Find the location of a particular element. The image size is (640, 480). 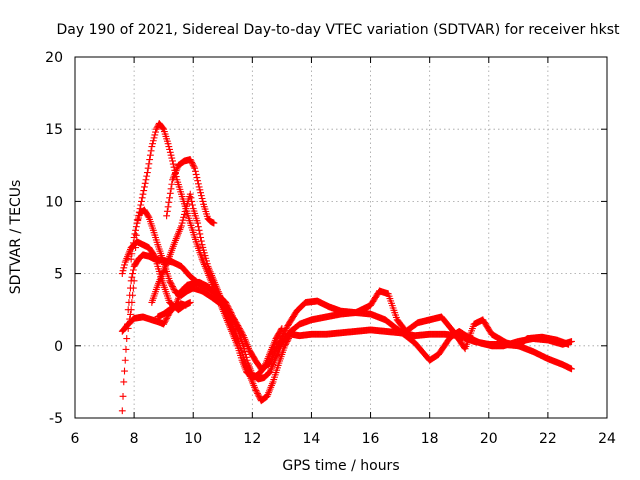

x-tick-label: 16 is located at coordinates (371, 439).